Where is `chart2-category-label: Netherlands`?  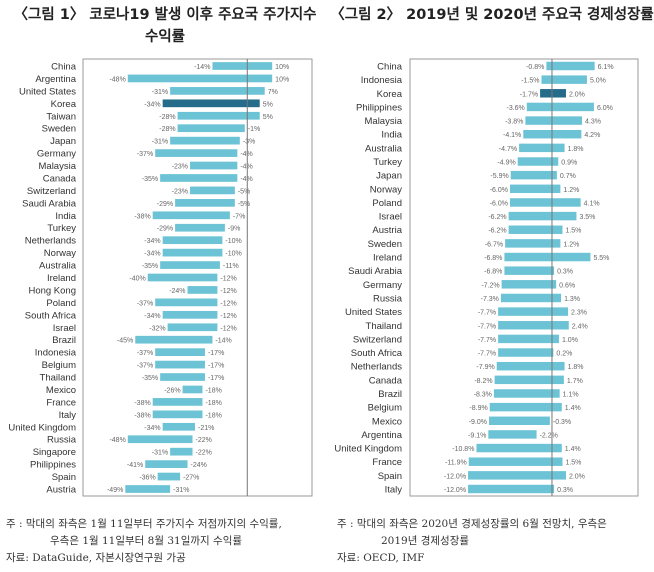
chart2-category-label: Netherlands is located at coordinates (376, 367).